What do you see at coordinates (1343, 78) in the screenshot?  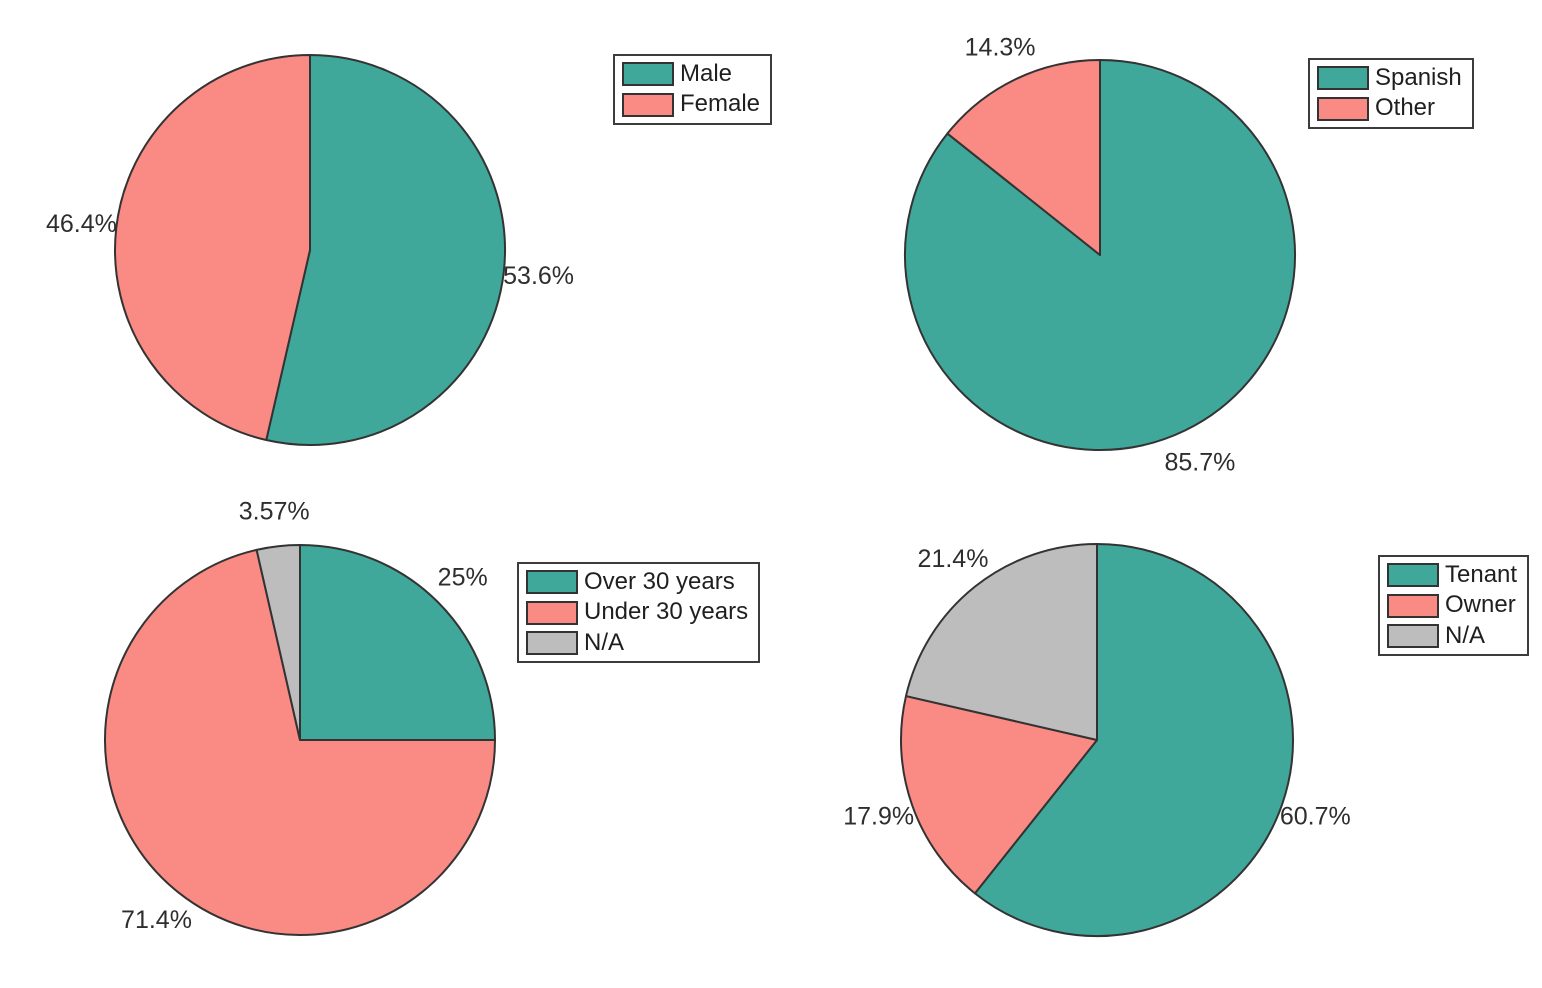 I see `legend-swatch-spanish` at bounding box center [1343, 78].